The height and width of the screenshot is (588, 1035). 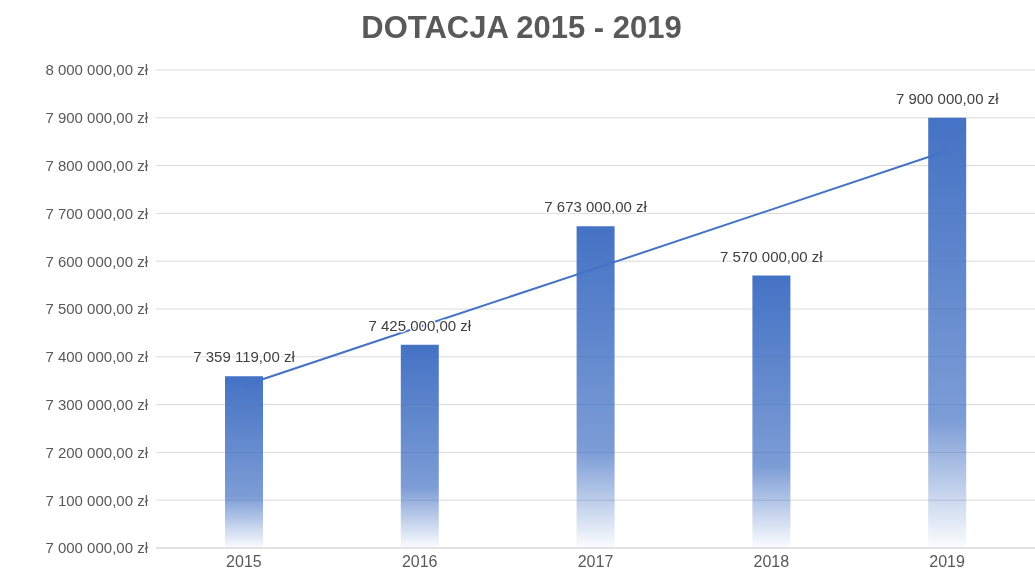 What do you see at coordinates (947, 562) in the screenshot?
I see `x-tick-label: 2019` at bounding box center [947, 562].